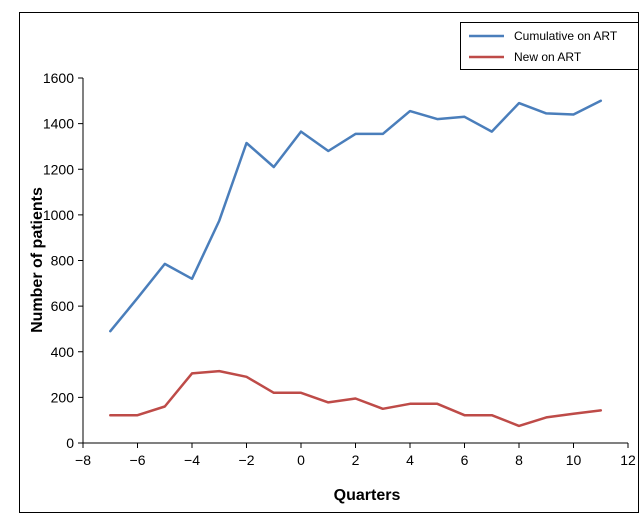  What do you see at coordinates (356, 460) in the screenshot?
I see `x-tick-label: 2` at bounding box center [356, 460].